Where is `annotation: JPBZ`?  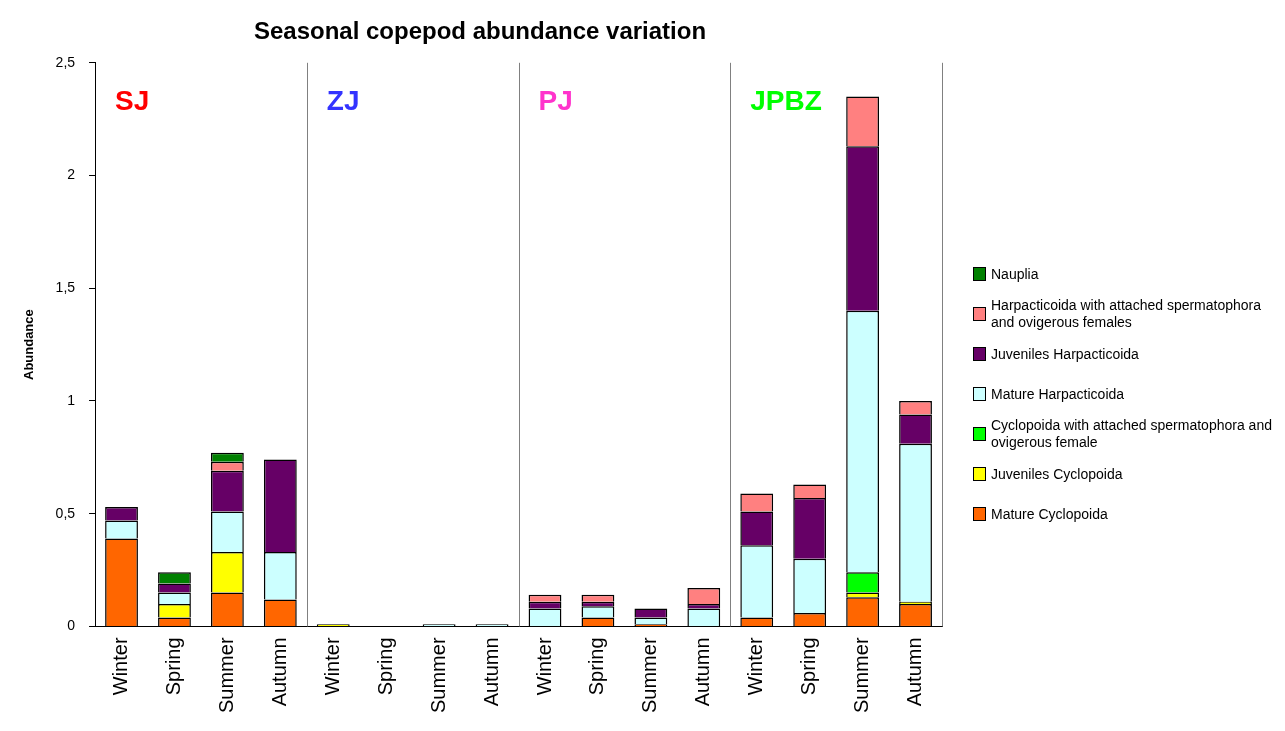 annotation: JPBZ is located at coordinates (786, 100).